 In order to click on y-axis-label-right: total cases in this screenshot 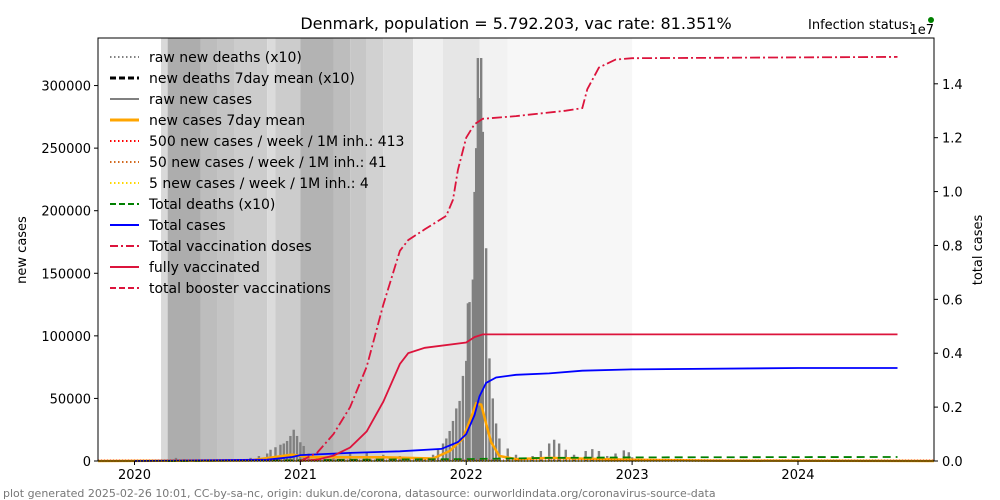, I will do `click(978, 250)`.